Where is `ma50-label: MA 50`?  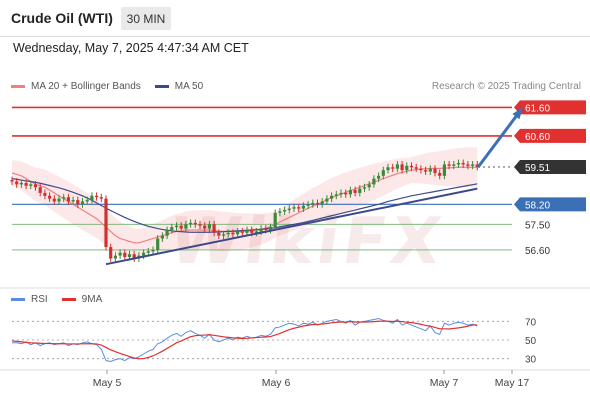
ma50-label: MA 50 is located at coordinates (189, 86).